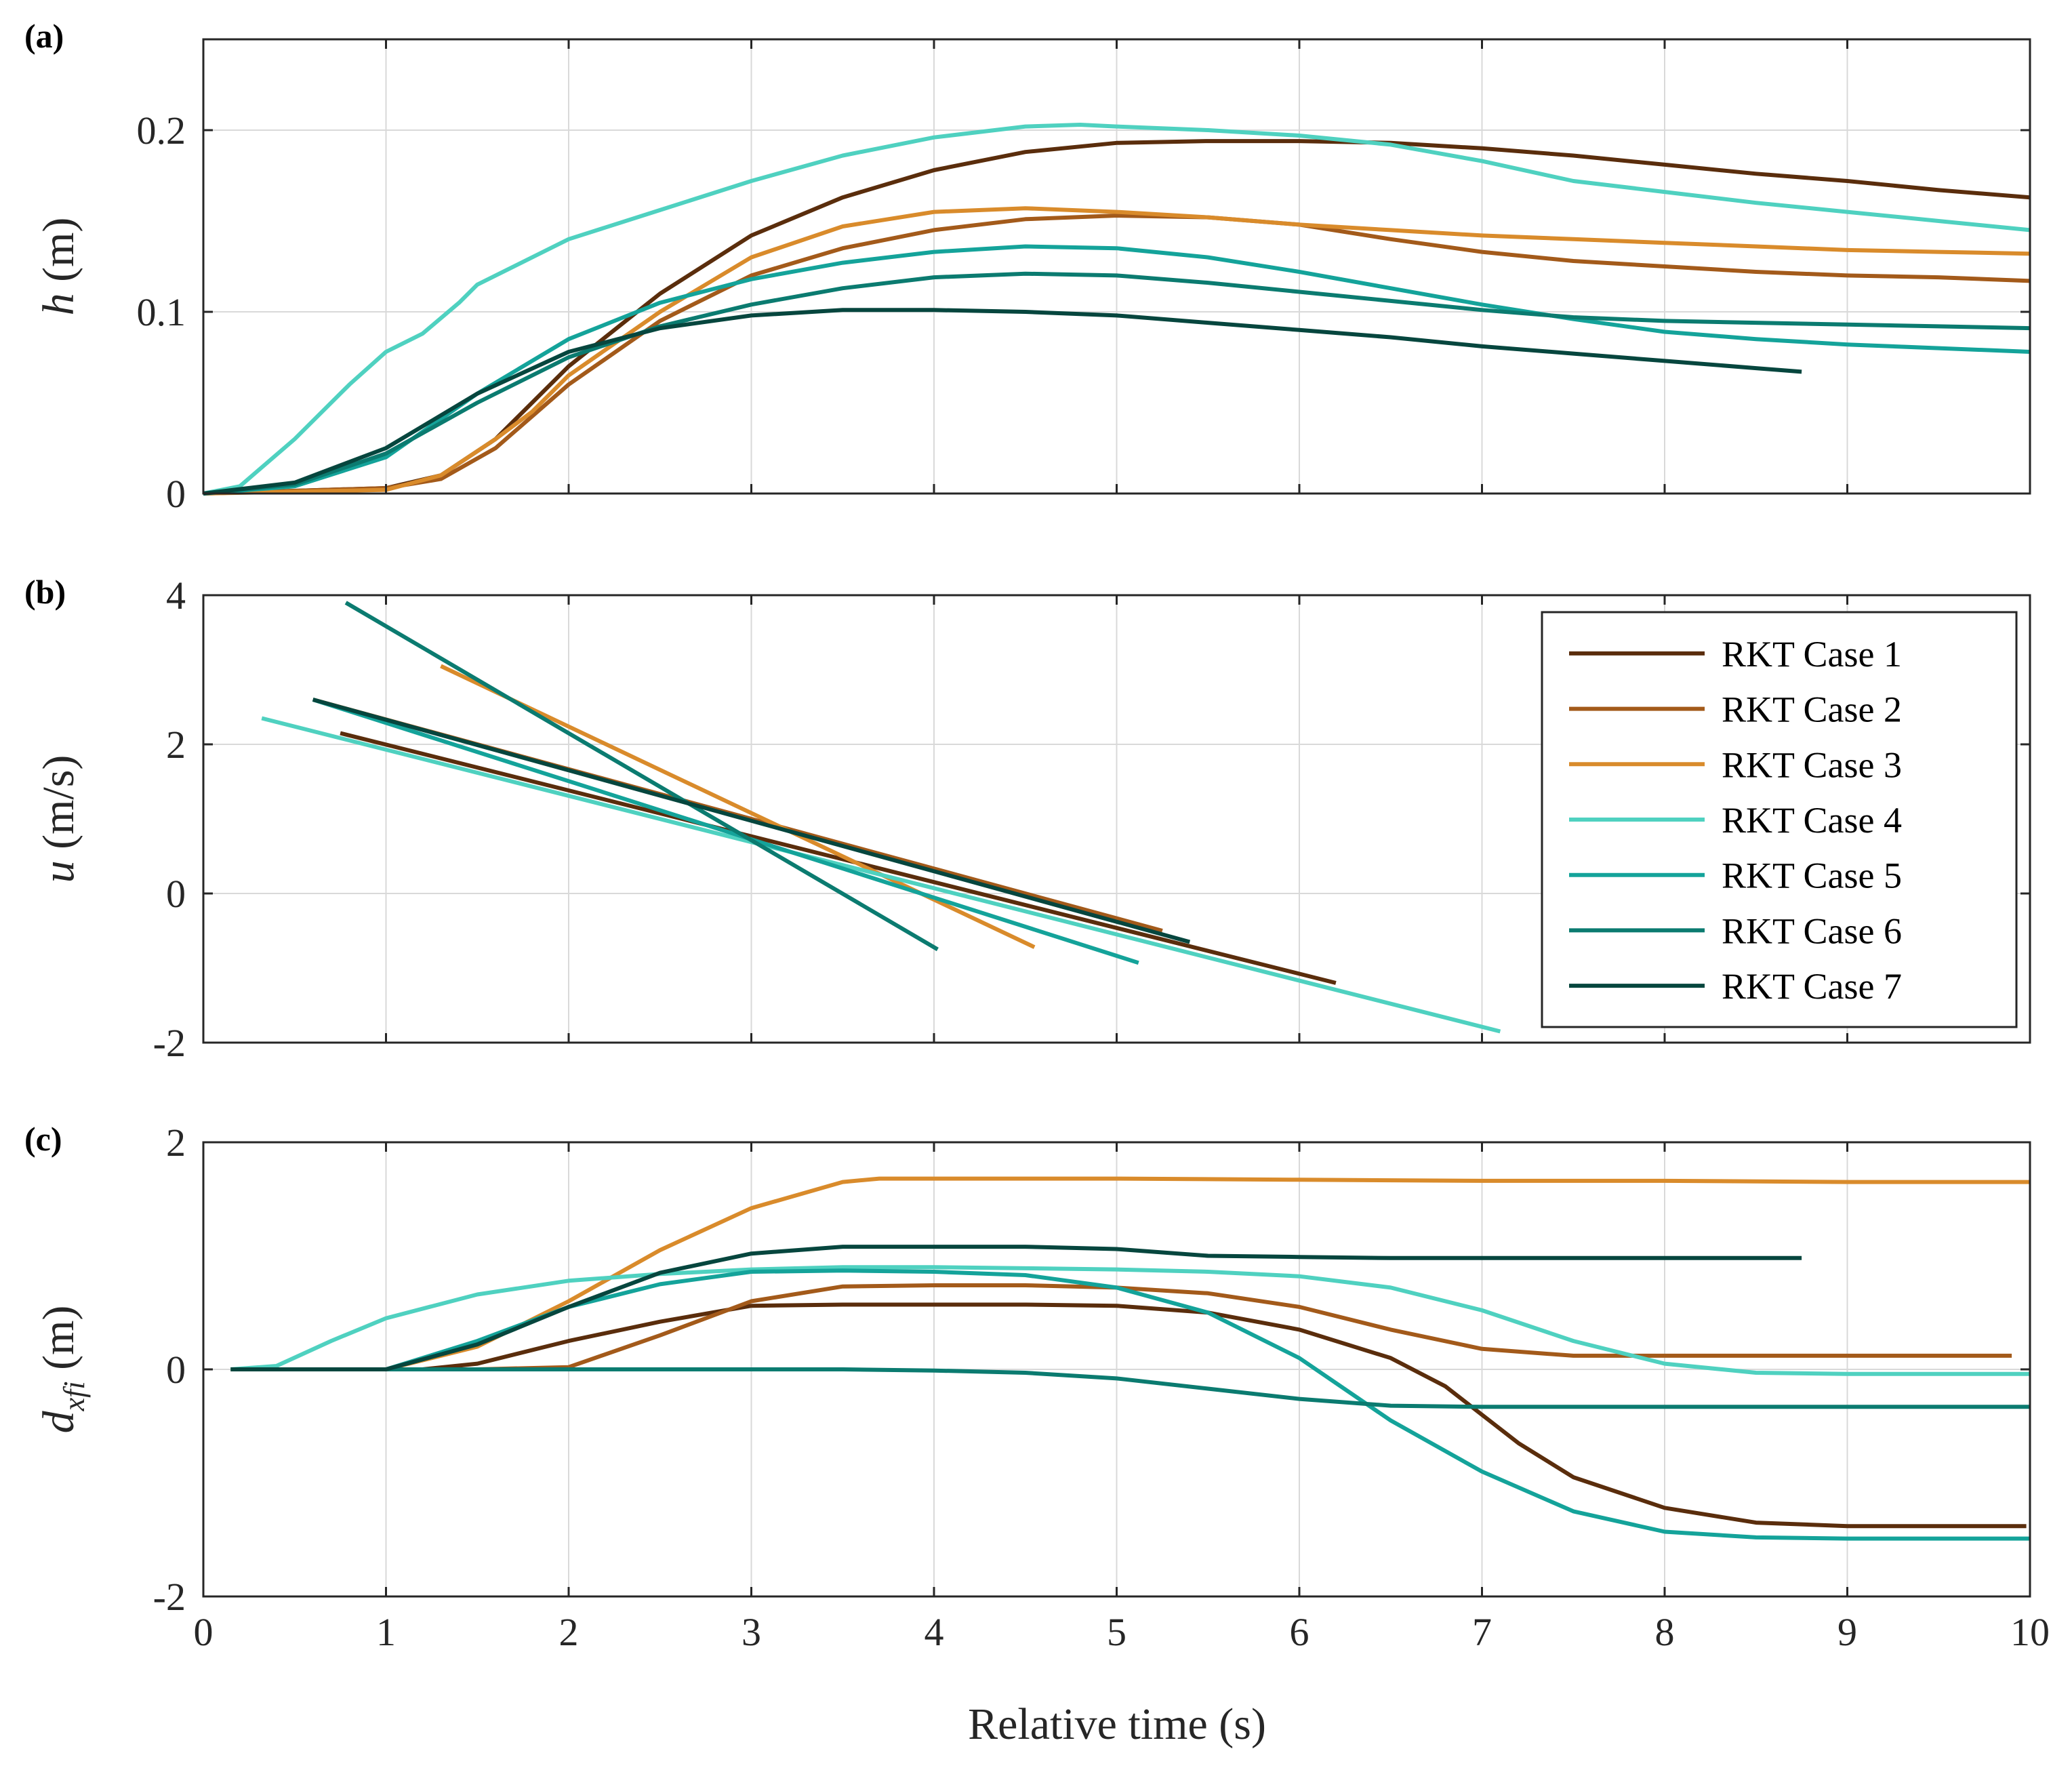 The width and height of the screenshot is (2072, 1770). What do you see at coordinates (1116, 1632) in the screenshot?
I see `x-tick-label: 5` at bounding box center [1116, 1632].